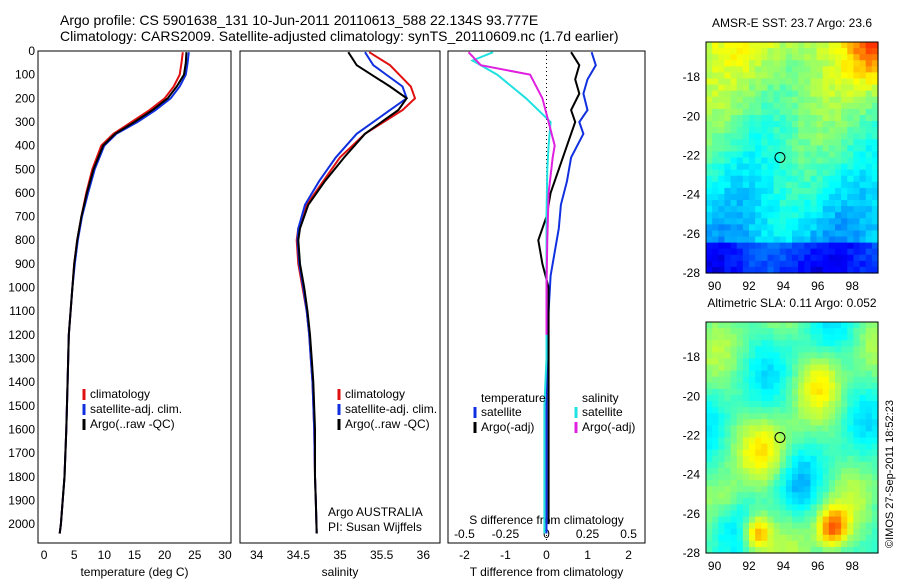 This screenshot has height=580, width=900. What do you see at coordinates (375, 527) in the screenshot?
I see `sal-annotation-line2: PI: Susan Wijffels` at bounding box center [375, 527].